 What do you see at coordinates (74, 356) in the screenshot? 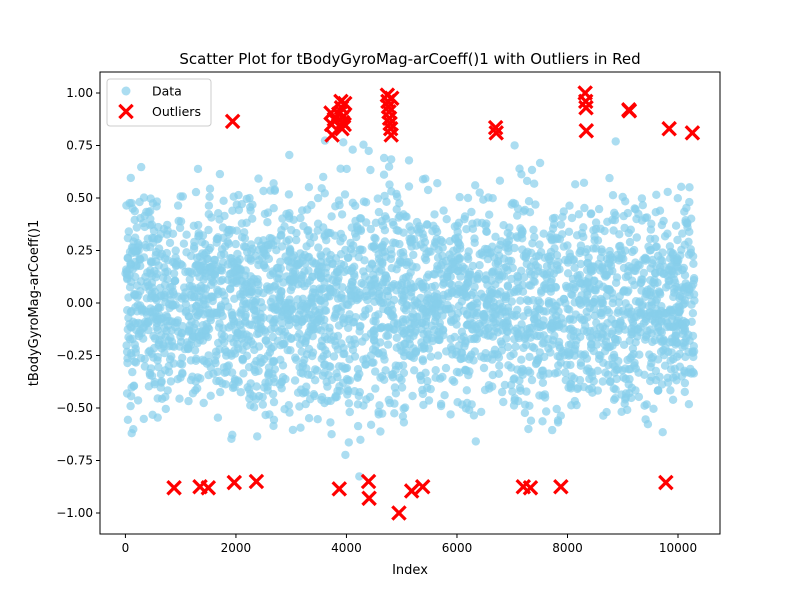
I see `y-tick-label: −0.25` at bounding box center [74, 356].